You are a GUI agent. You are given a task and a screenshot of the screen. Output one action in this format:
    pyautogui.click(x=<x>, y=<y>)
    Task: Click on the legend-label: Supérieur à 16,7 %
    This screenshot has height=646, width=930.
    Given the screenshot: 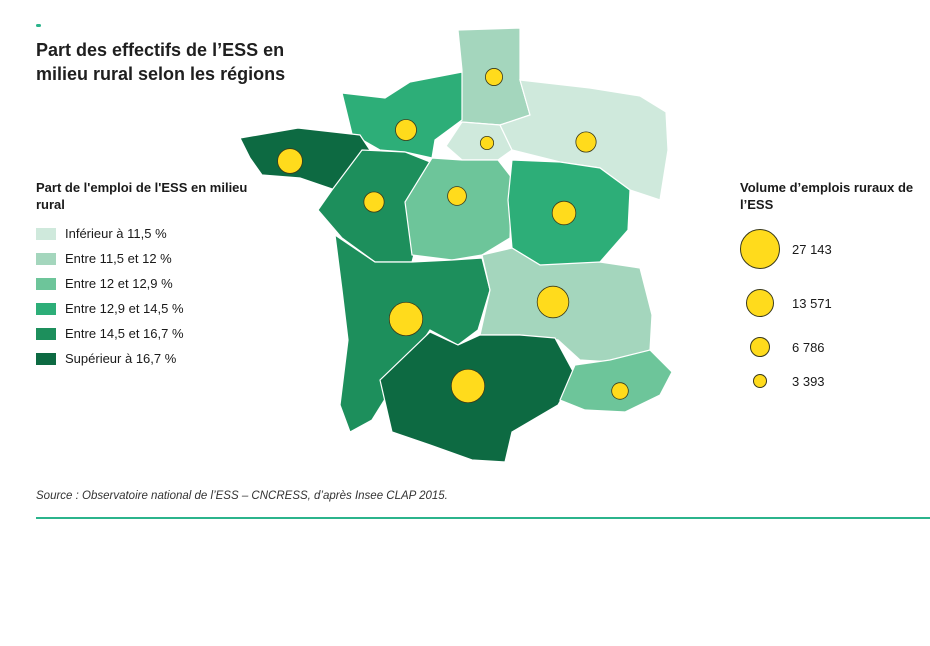 What is the action you would take?
    pyautogui.click(x=121, y=358)
    